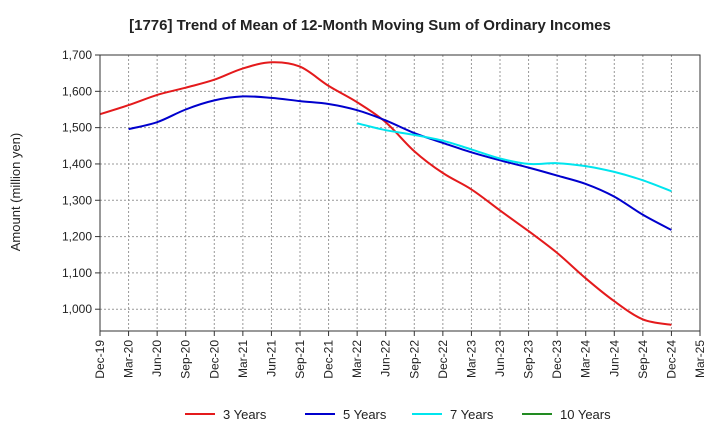 Image resolution: width=720 pixels, height=440 pixels. What do you see at coordinates (586, 359) in the screenshot?
I see `x-tick-label: Mar-24` at bounding box center [586, 359].